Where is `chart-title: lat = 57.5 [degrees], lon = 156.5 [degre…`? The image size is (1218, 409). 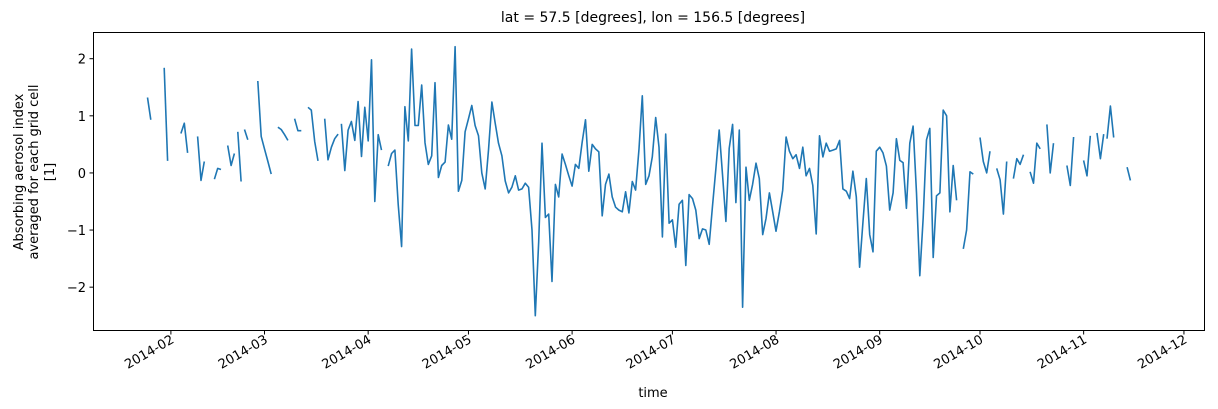 chart-title: lat = 57.5 [degrees], lon = 156.5 [degre… is located at coordinates (653, 18).